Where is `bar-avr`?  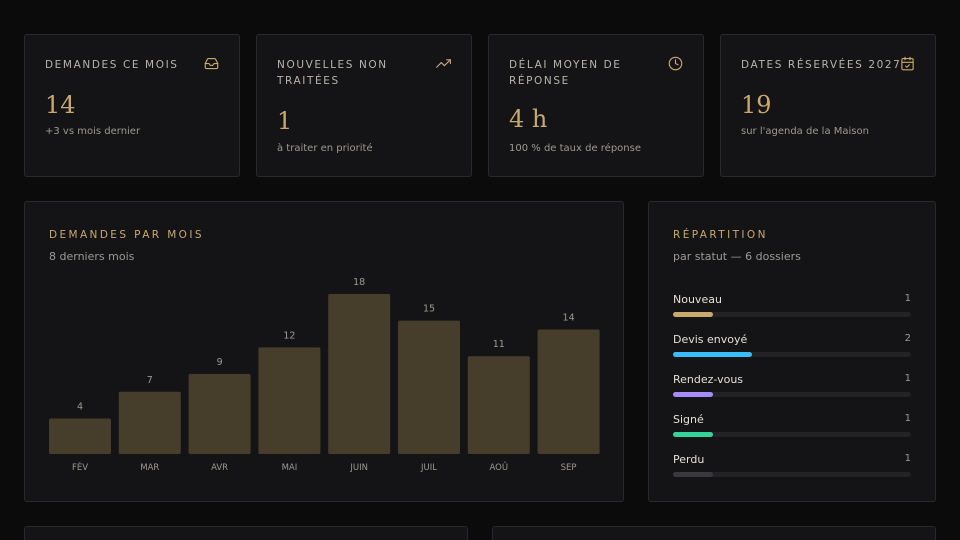 bar-avr is located at coordinates (219, 414).